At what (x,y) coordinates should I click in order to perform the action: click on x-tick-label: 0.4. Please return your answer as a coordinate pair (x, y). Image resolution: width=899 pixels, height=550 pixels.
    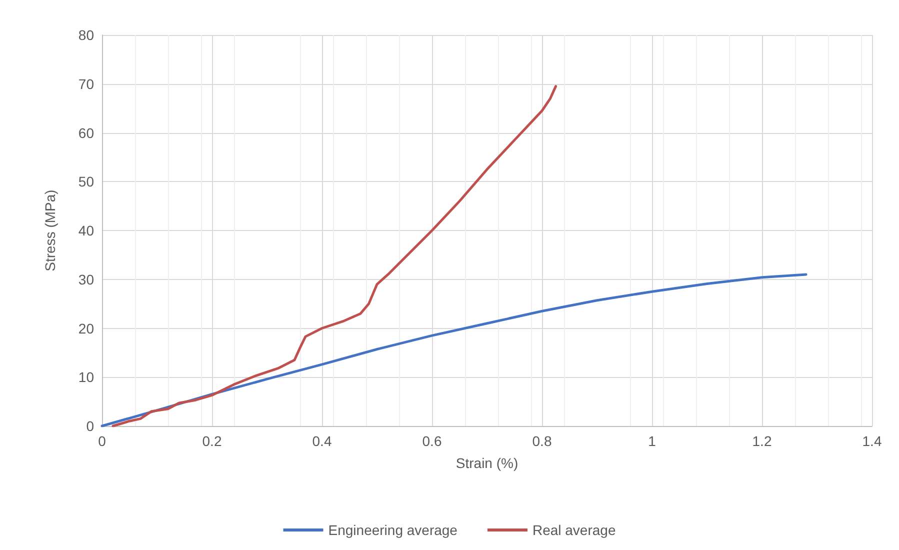
    Looking at the image, I should click on (322, 441).